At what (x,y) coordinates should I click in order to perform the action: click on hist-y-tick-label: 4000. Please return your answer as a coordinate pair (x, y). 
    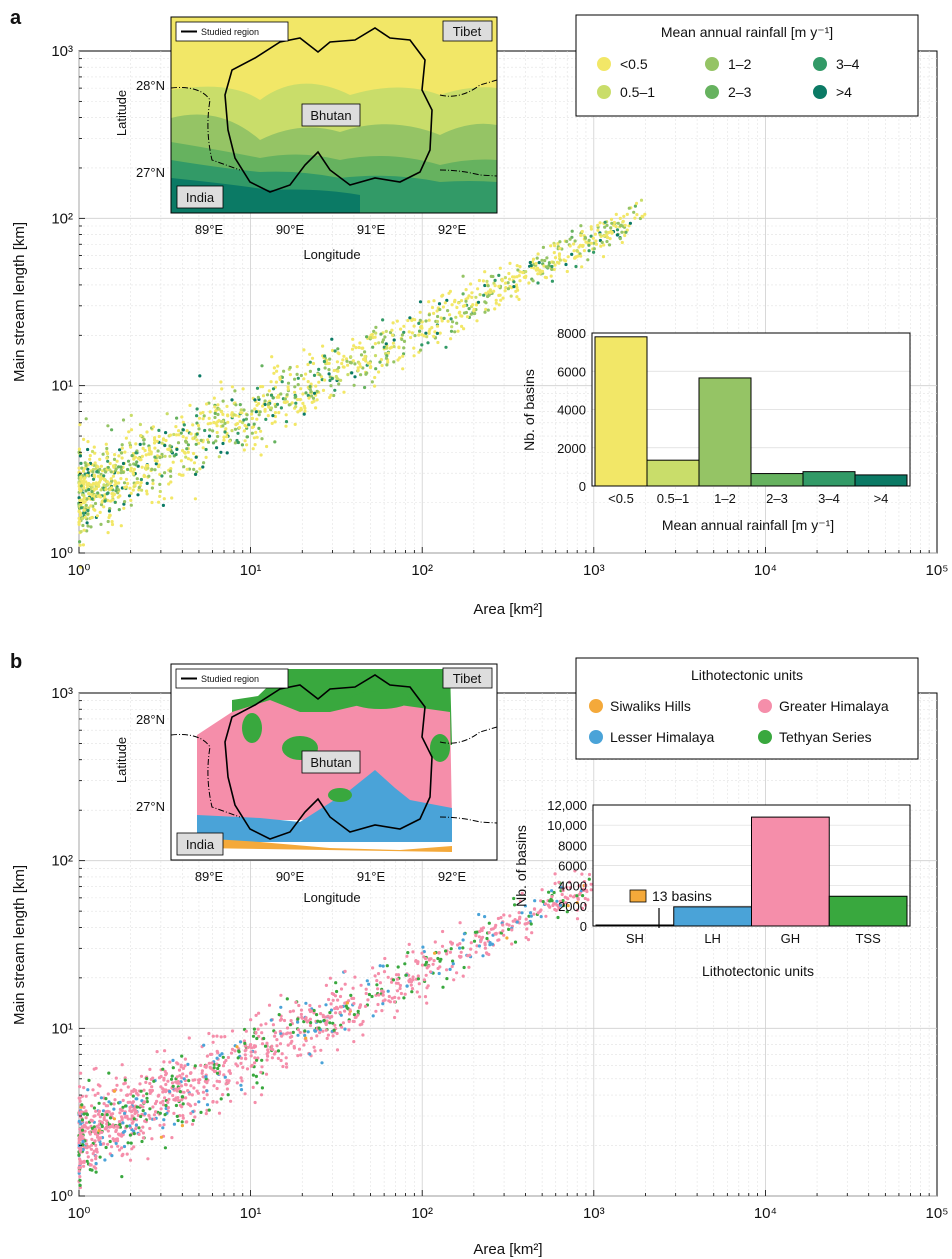
    Looking at the image, I should click on (571, 410).